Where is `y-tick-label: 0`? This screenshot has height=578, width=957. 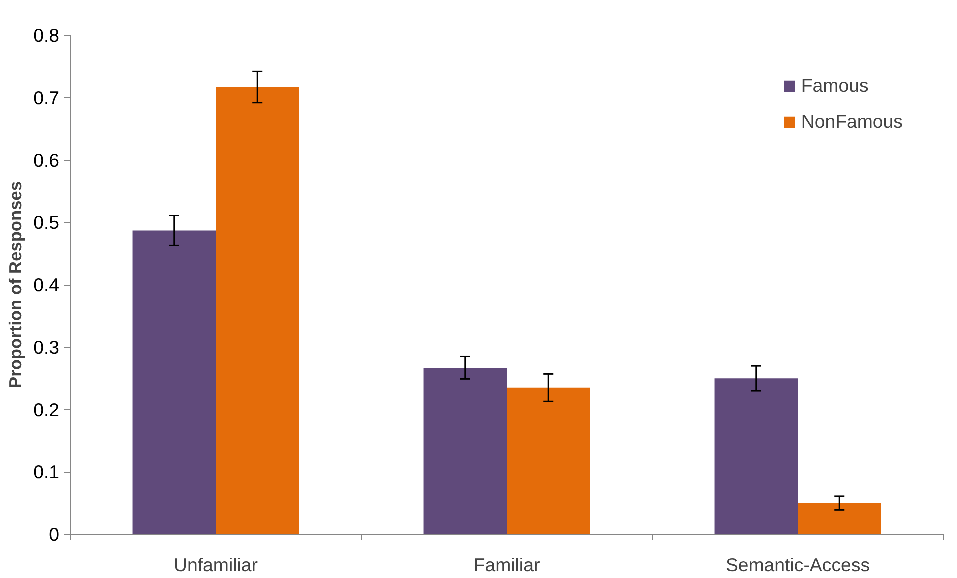 y-tick-label: 0 is located at coordinates (54, 534).